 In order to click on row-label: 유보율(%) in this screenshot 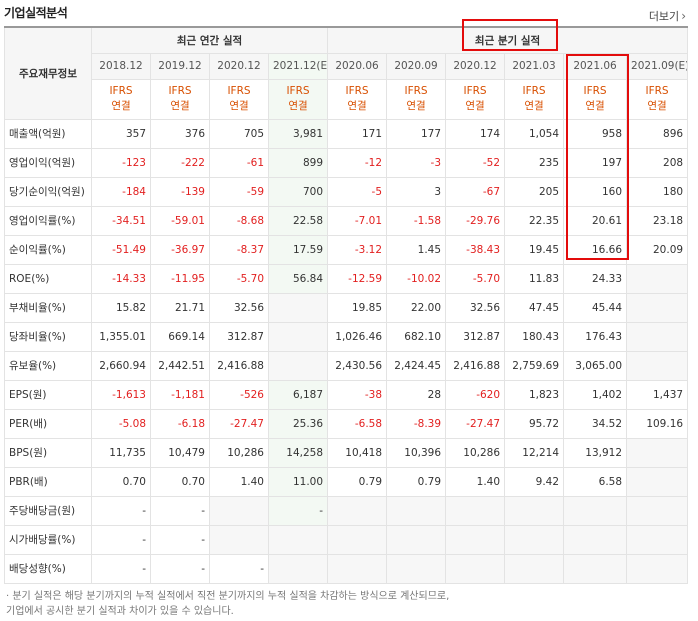, I will do `click(48, 365)`.